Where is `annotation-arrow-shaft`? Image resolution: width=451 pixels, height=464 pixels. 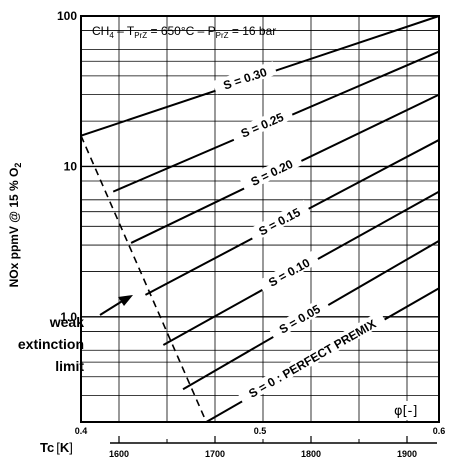 annotation-arrow-shaft is located at coordinates (112, 307).